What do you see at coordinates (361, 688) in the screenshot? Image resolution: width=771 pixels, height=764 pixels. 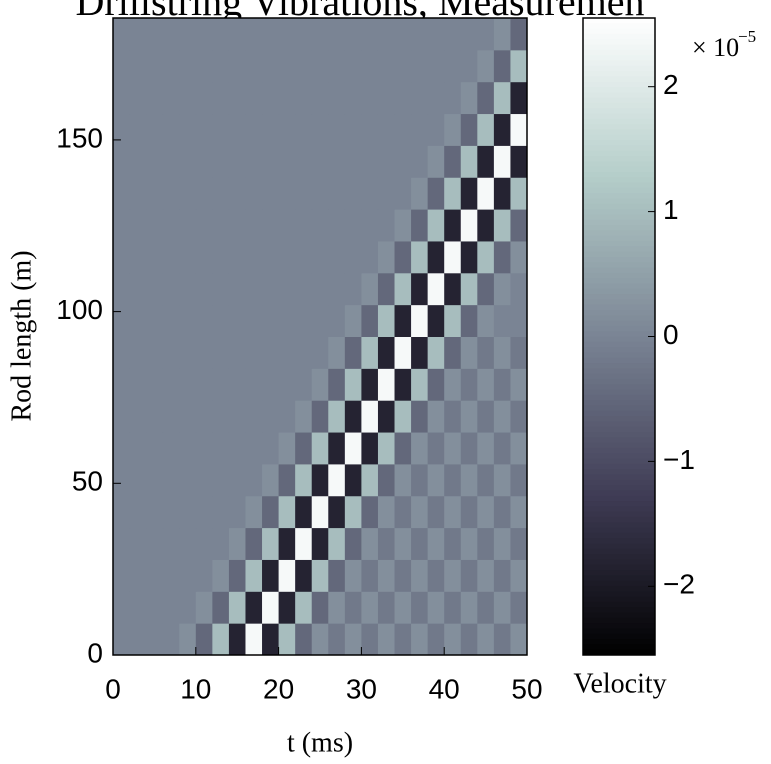 I see `x-tick-label: 30` at bounding box center [361, 688].